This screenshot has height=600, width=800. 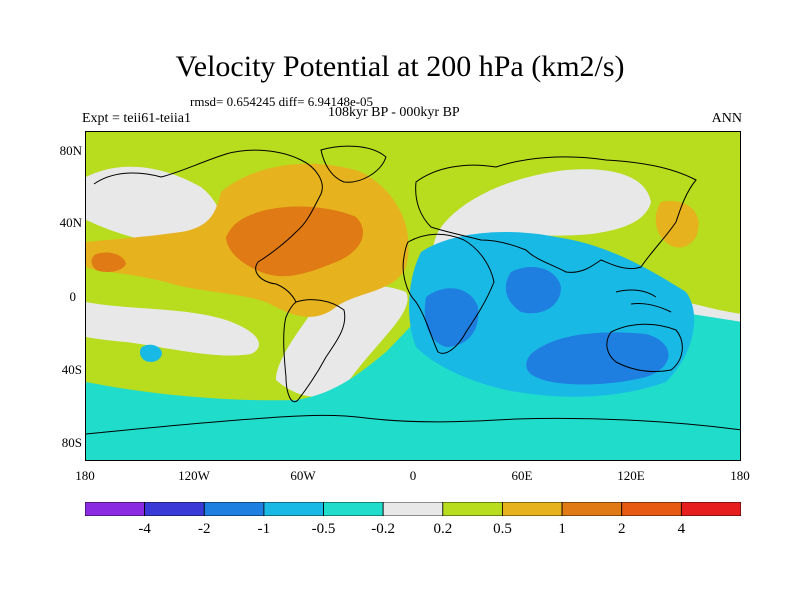 What do you see at coordinates (70, 222) in the screenshot?
I see `lat-tick-40n: 40N` at bounding box center [70, 222].